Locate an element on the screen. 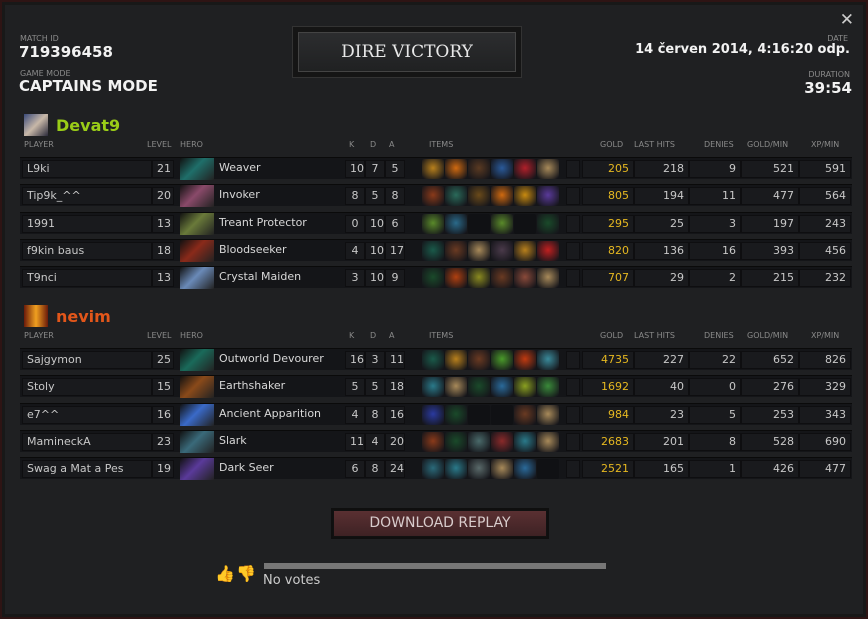 Image resolution: width=868 pixels, height=619 pixels. thumbs-up-icon: 👍 is located at coordinates (225, 573).